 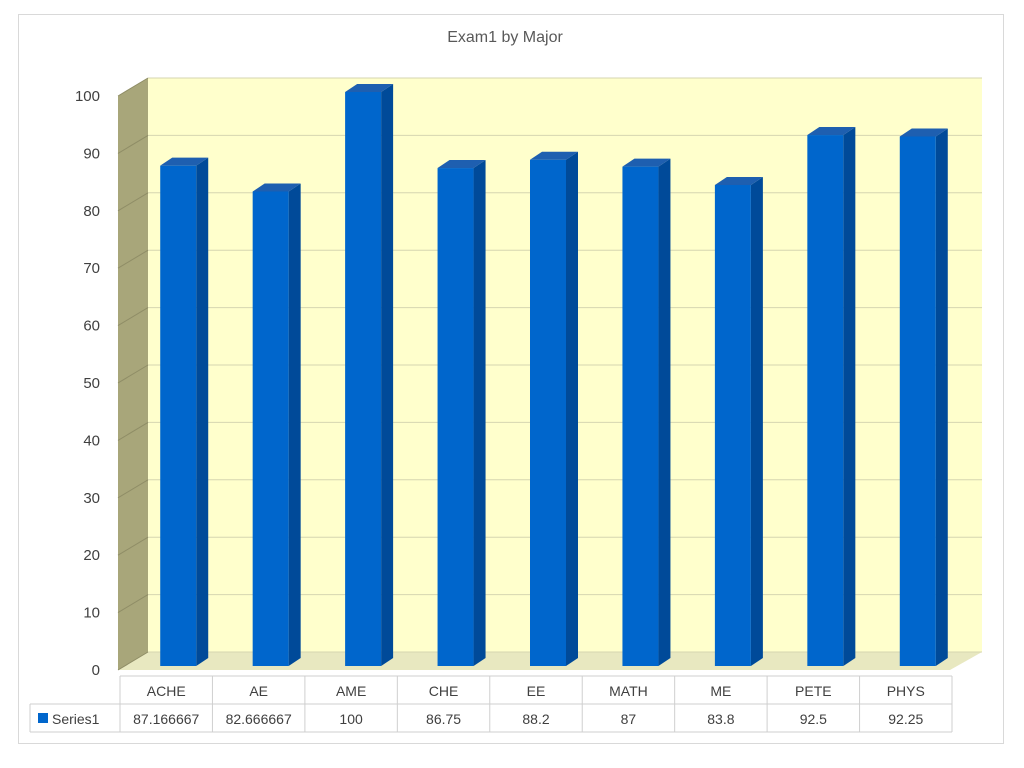 What do you see at coordinates (91, 211) in the screenshot?
I see `y-tick-label: 80` at bounding box center [91, 211].